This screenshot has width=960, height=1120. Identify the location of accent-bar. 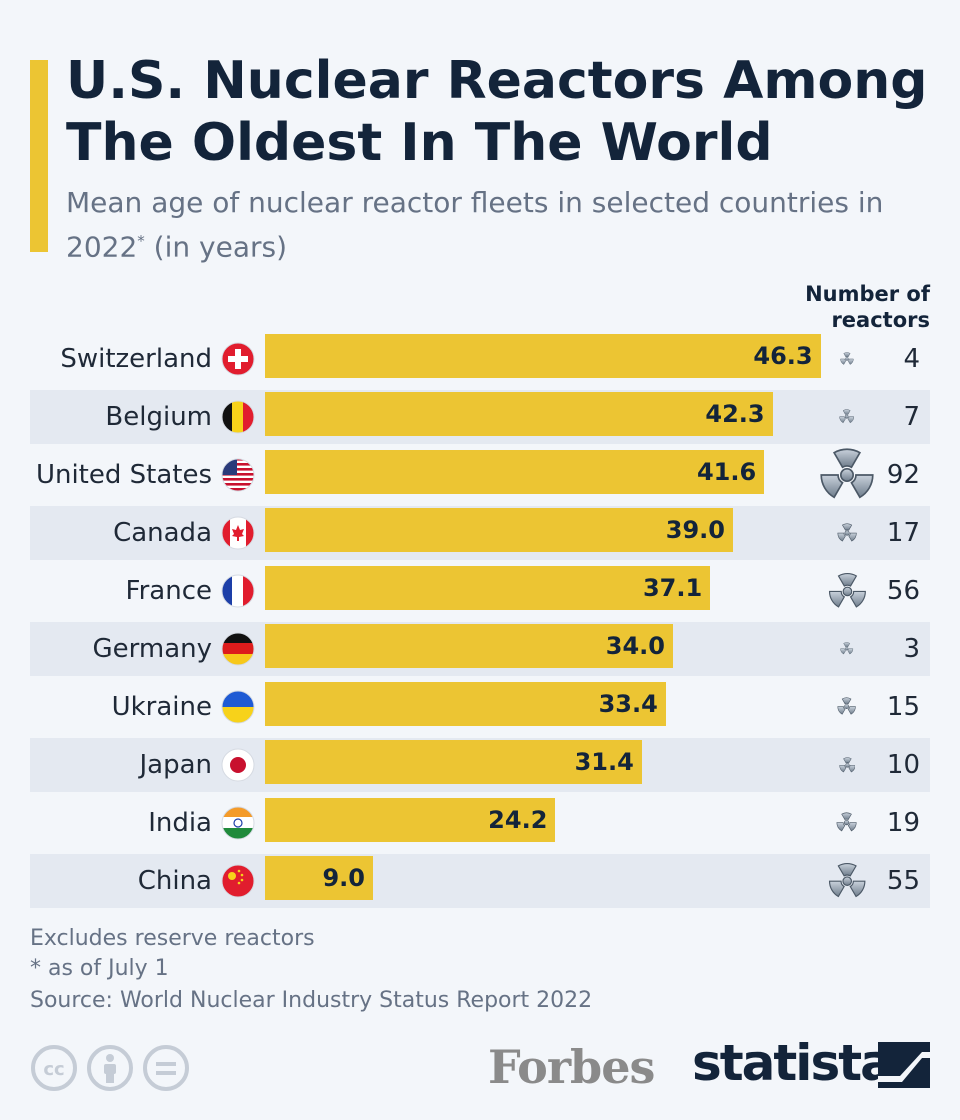
(39, 156).